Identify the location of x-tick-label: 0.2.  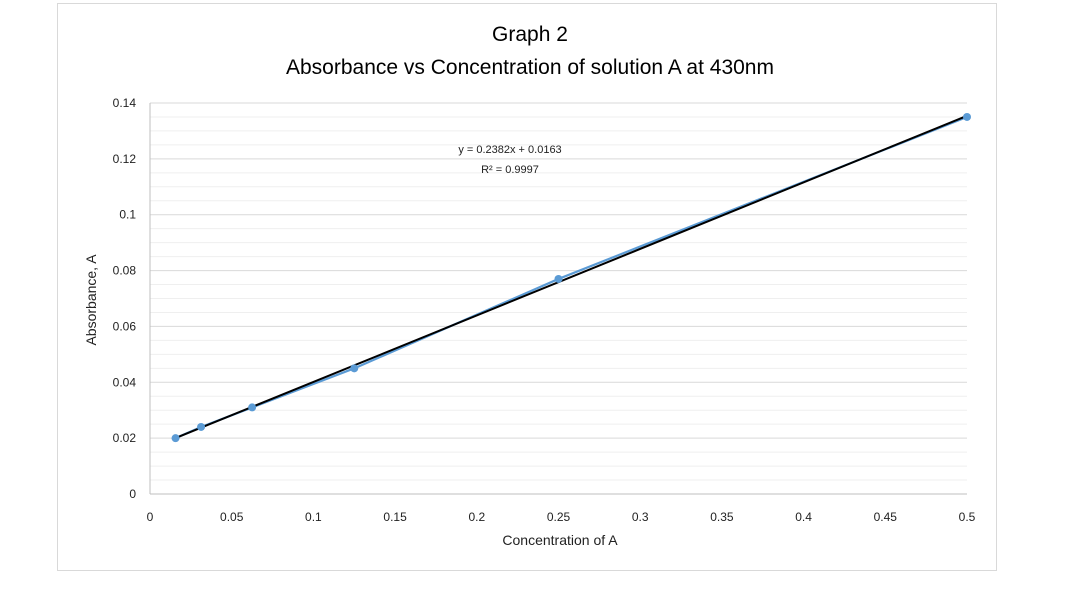
(476, 517).